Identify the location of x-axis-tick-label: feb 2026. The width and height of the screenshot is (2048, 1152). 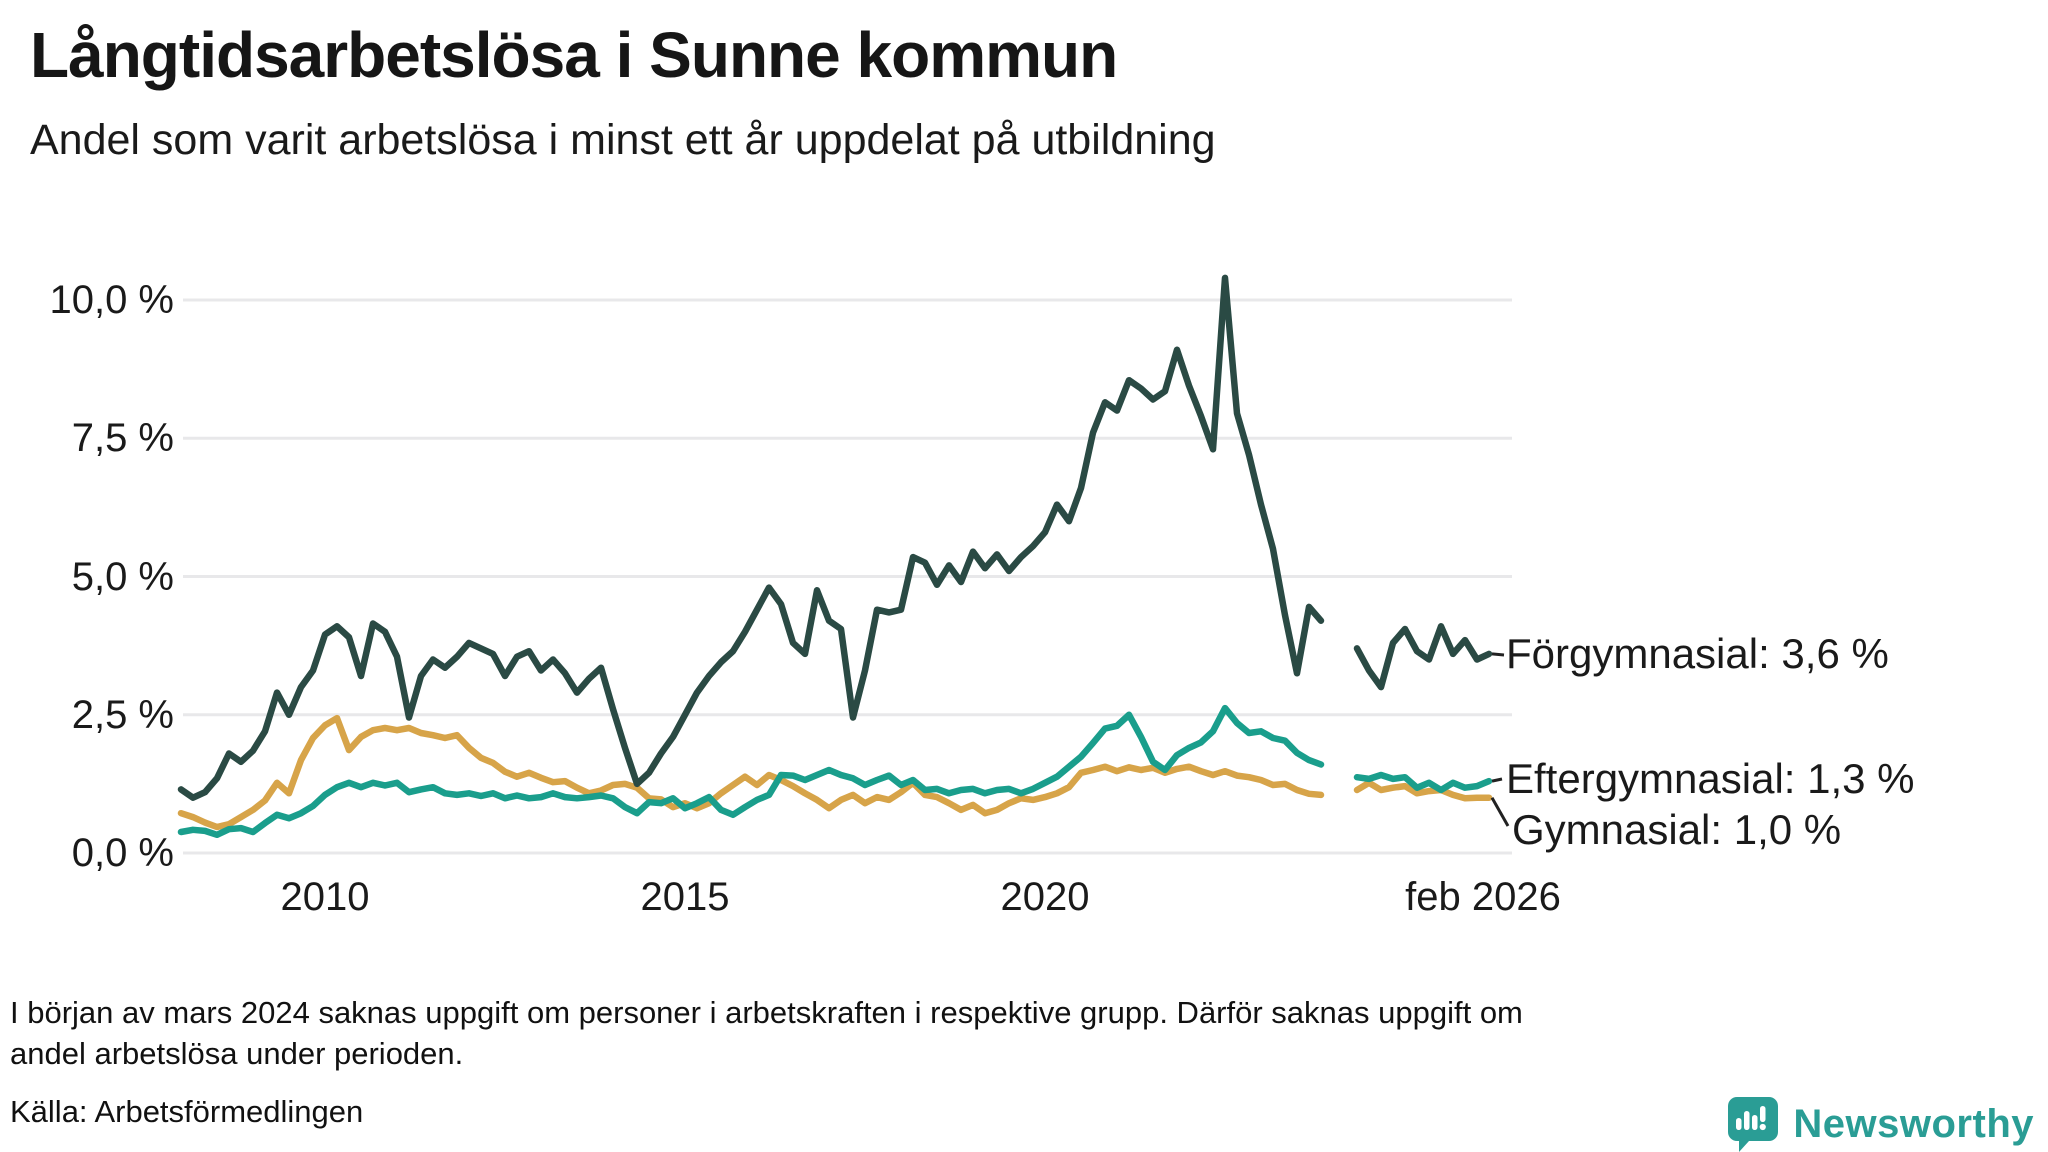
(1483, 897).